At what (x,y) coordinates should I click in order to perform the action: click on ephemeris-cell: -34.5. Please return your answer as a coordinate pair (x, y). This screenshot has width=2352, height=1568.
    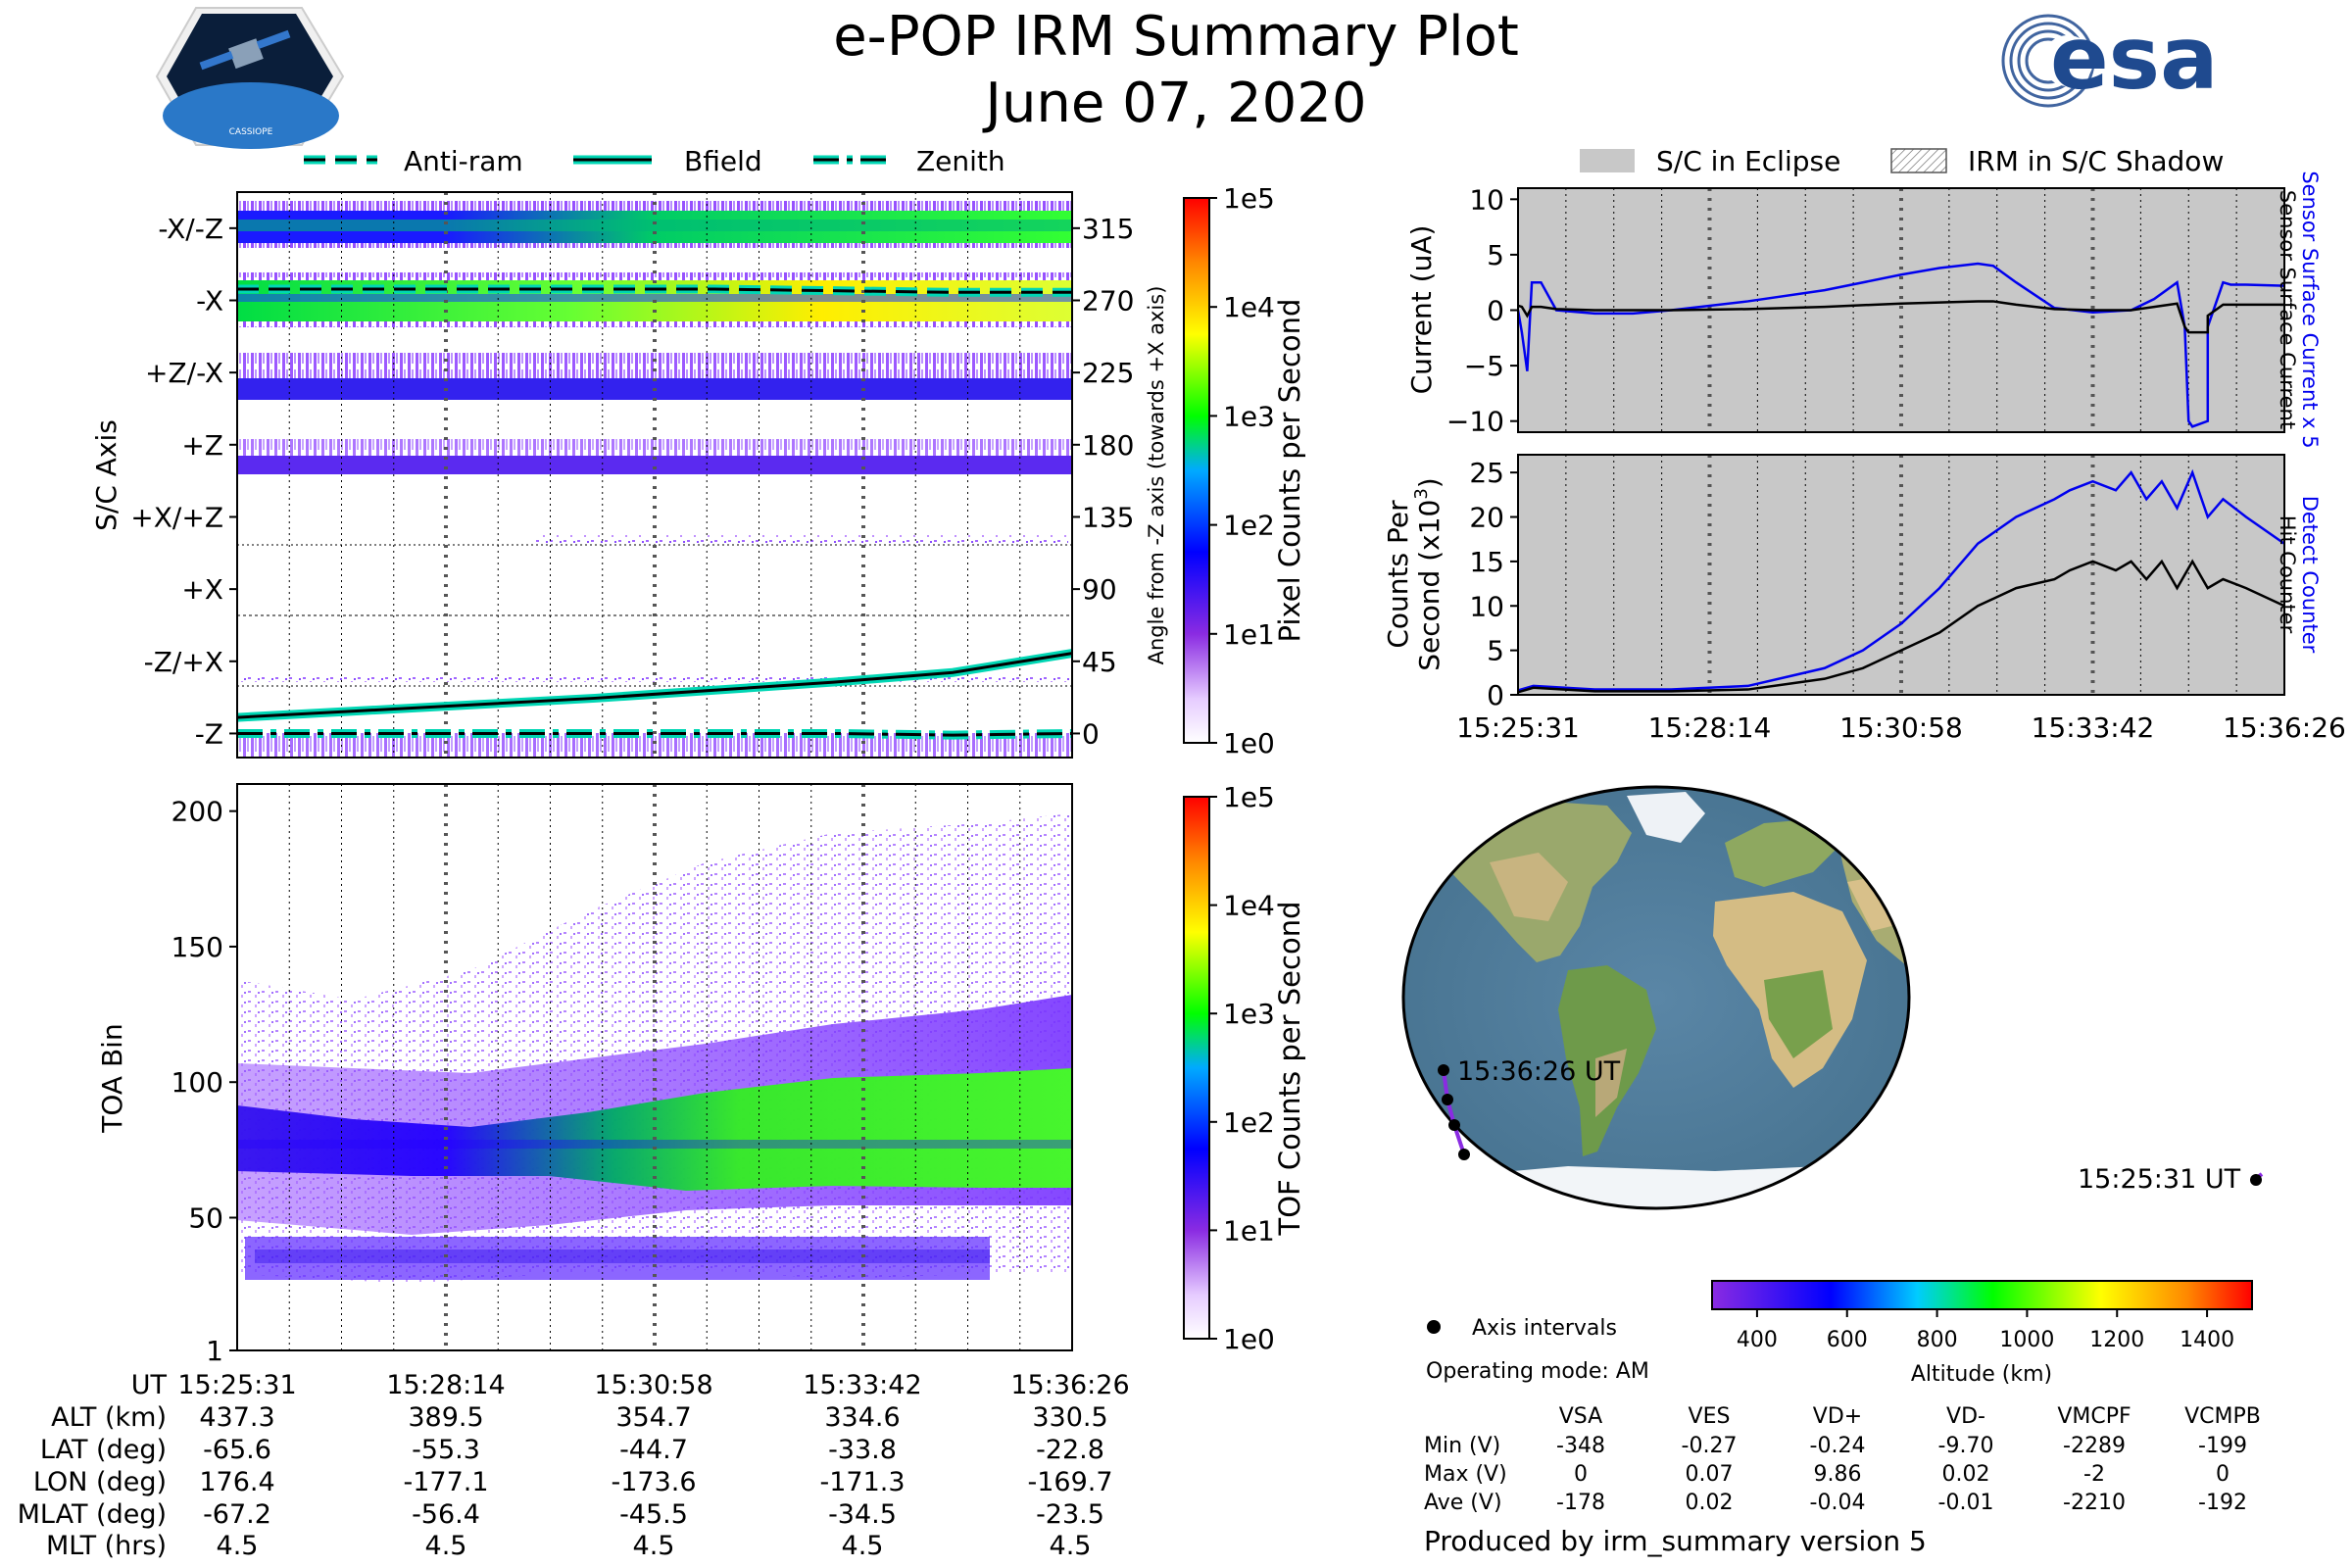
    Looking at the image, I should click on (862, 1514).